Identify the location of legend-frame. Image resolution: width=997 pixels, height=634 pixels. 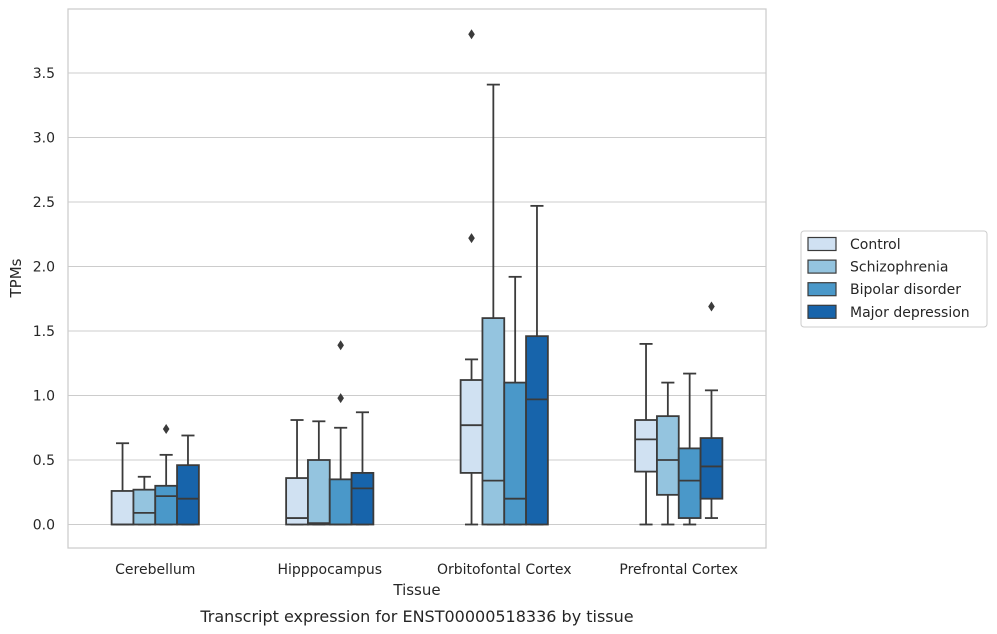
(894, 279).